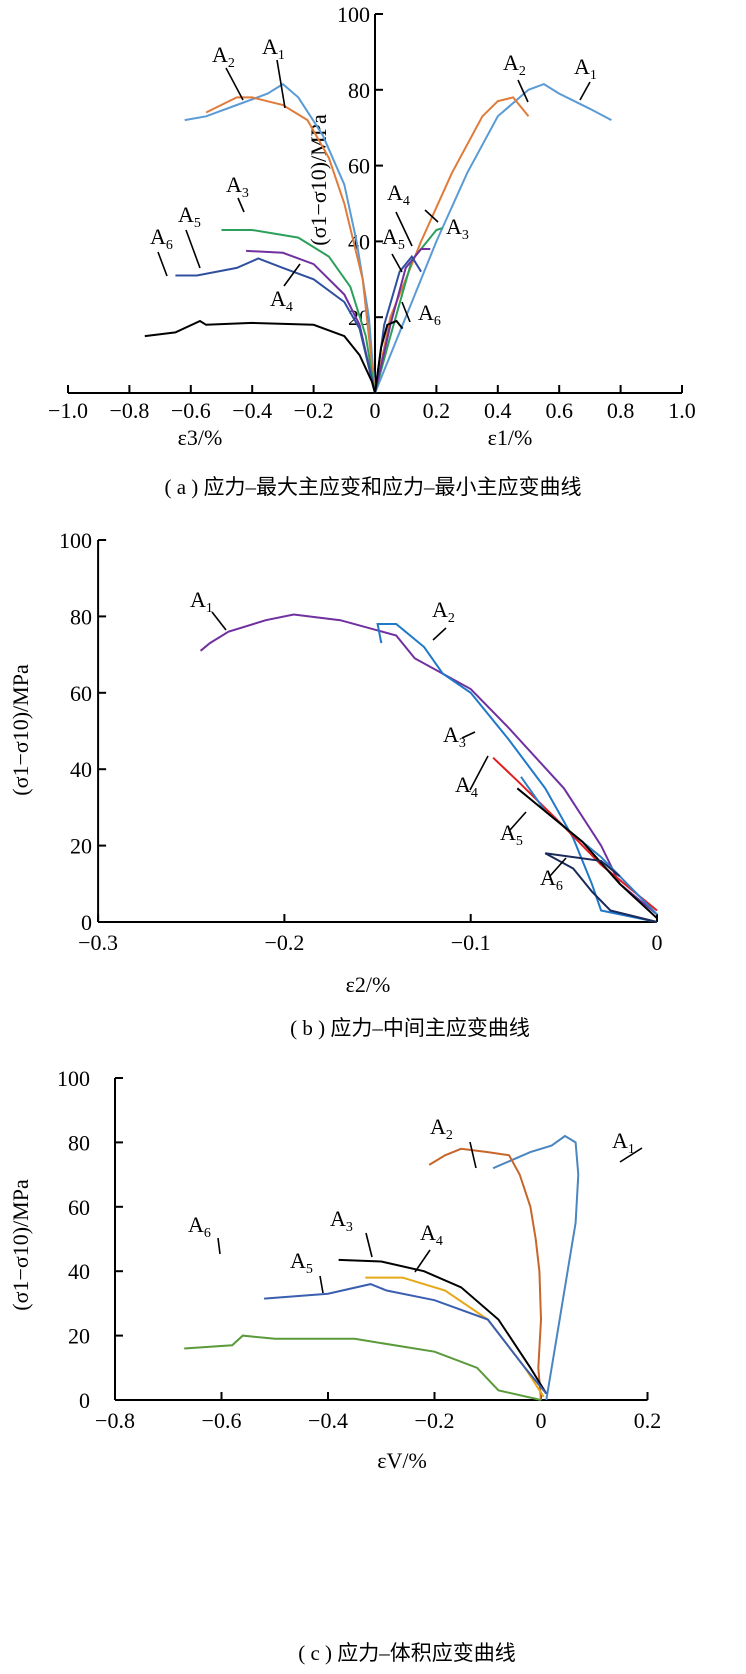 This screenshot has height=1674, width=746. I want to click on a-series-A5-eps3, so click(275, 325).